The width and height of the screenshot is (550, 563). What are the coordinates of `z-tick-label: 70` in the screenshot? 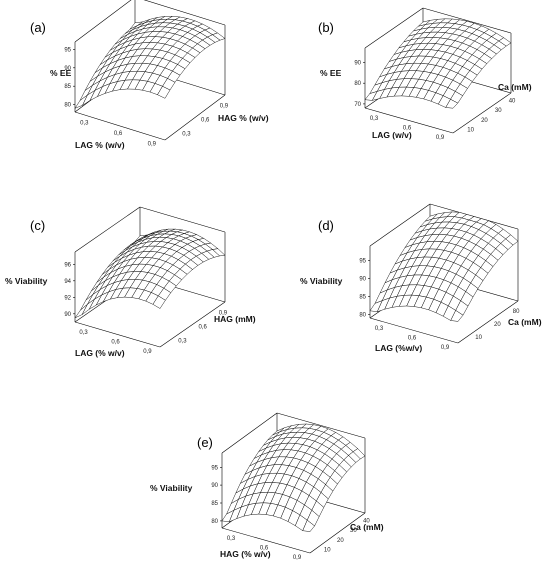 It's located at (357, 105).